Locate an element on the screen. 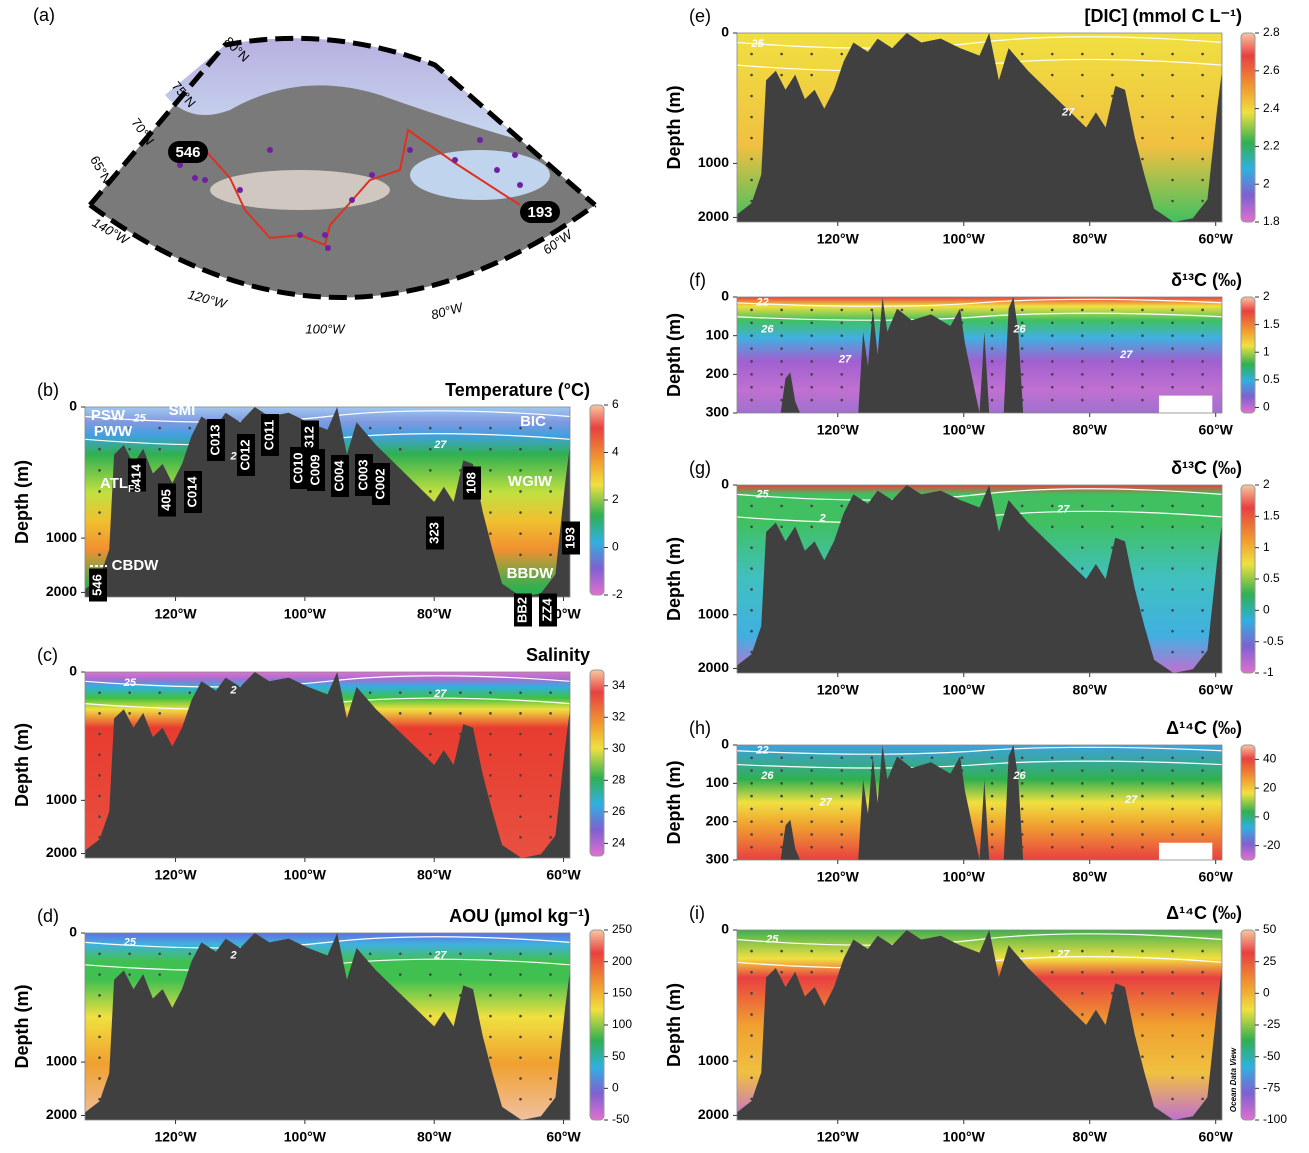  panel-title: Salinity is located at coordinates (558, 655).